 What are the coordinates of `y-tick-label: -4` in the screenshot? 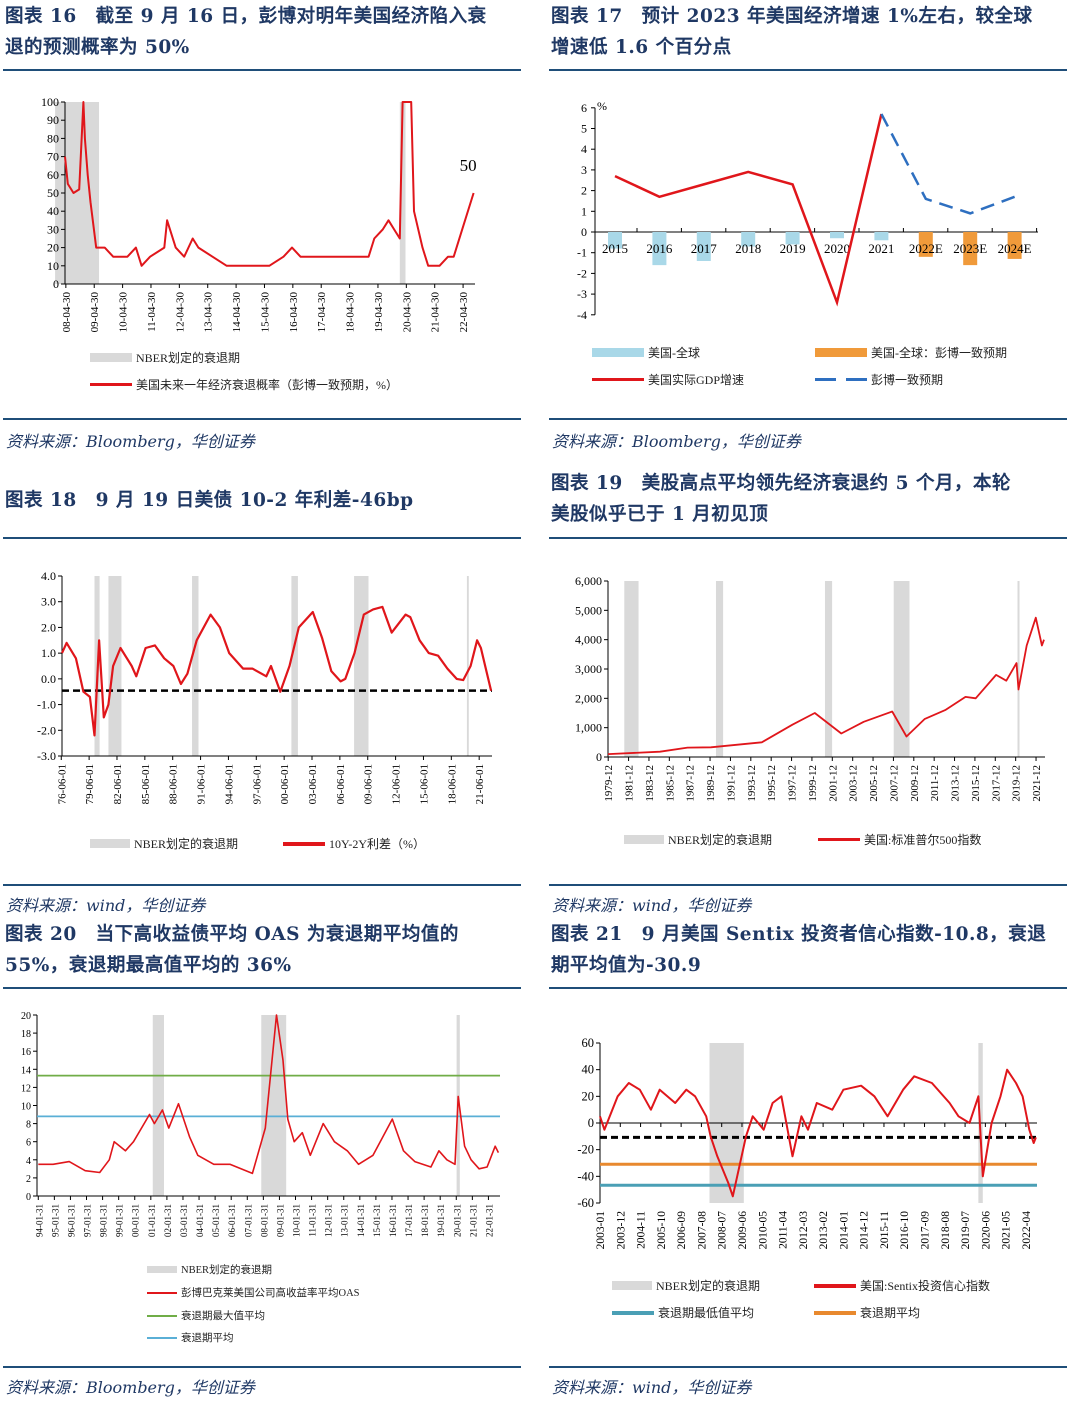 It's located at (582, 315).